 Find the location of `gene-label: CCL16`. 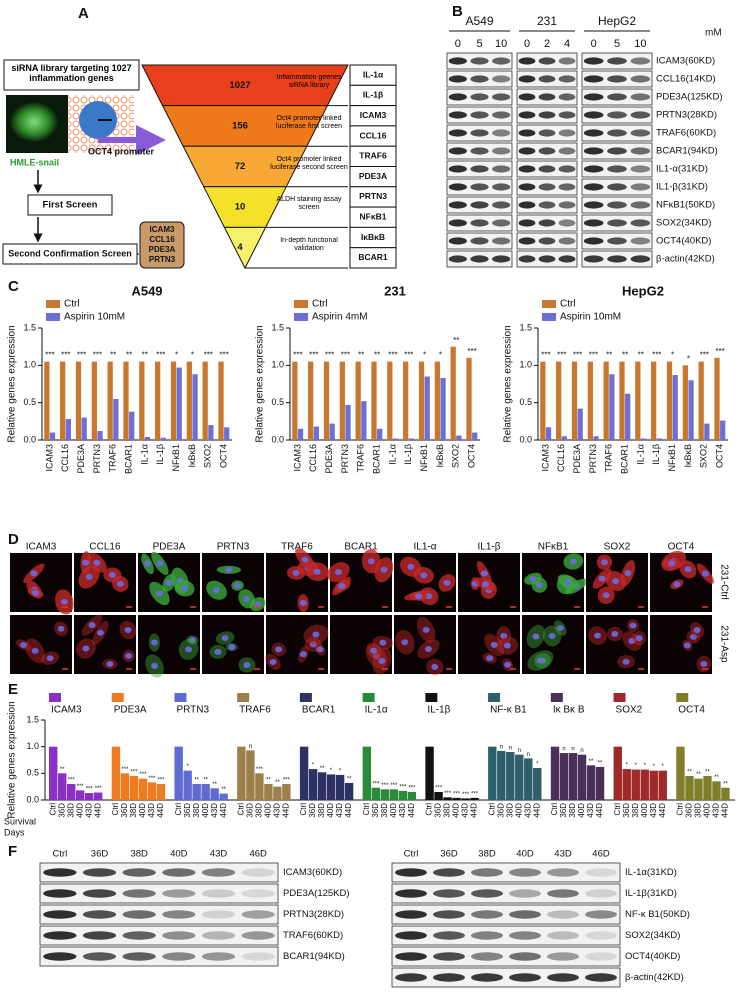

gene-label: CCL16 is located at coordinates (373, 135).